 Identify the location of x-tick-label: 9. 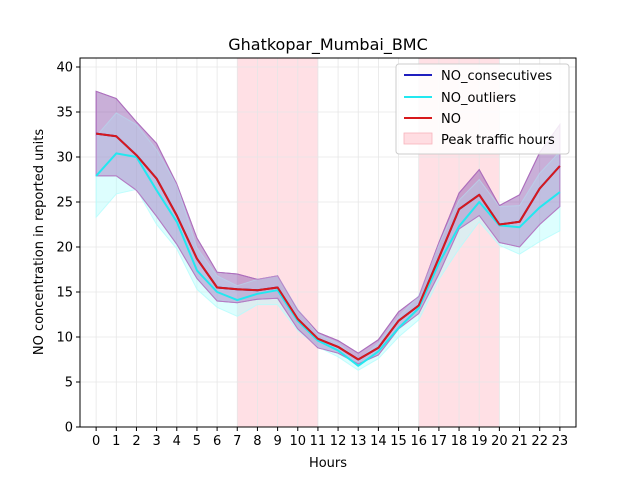
(277, 441).